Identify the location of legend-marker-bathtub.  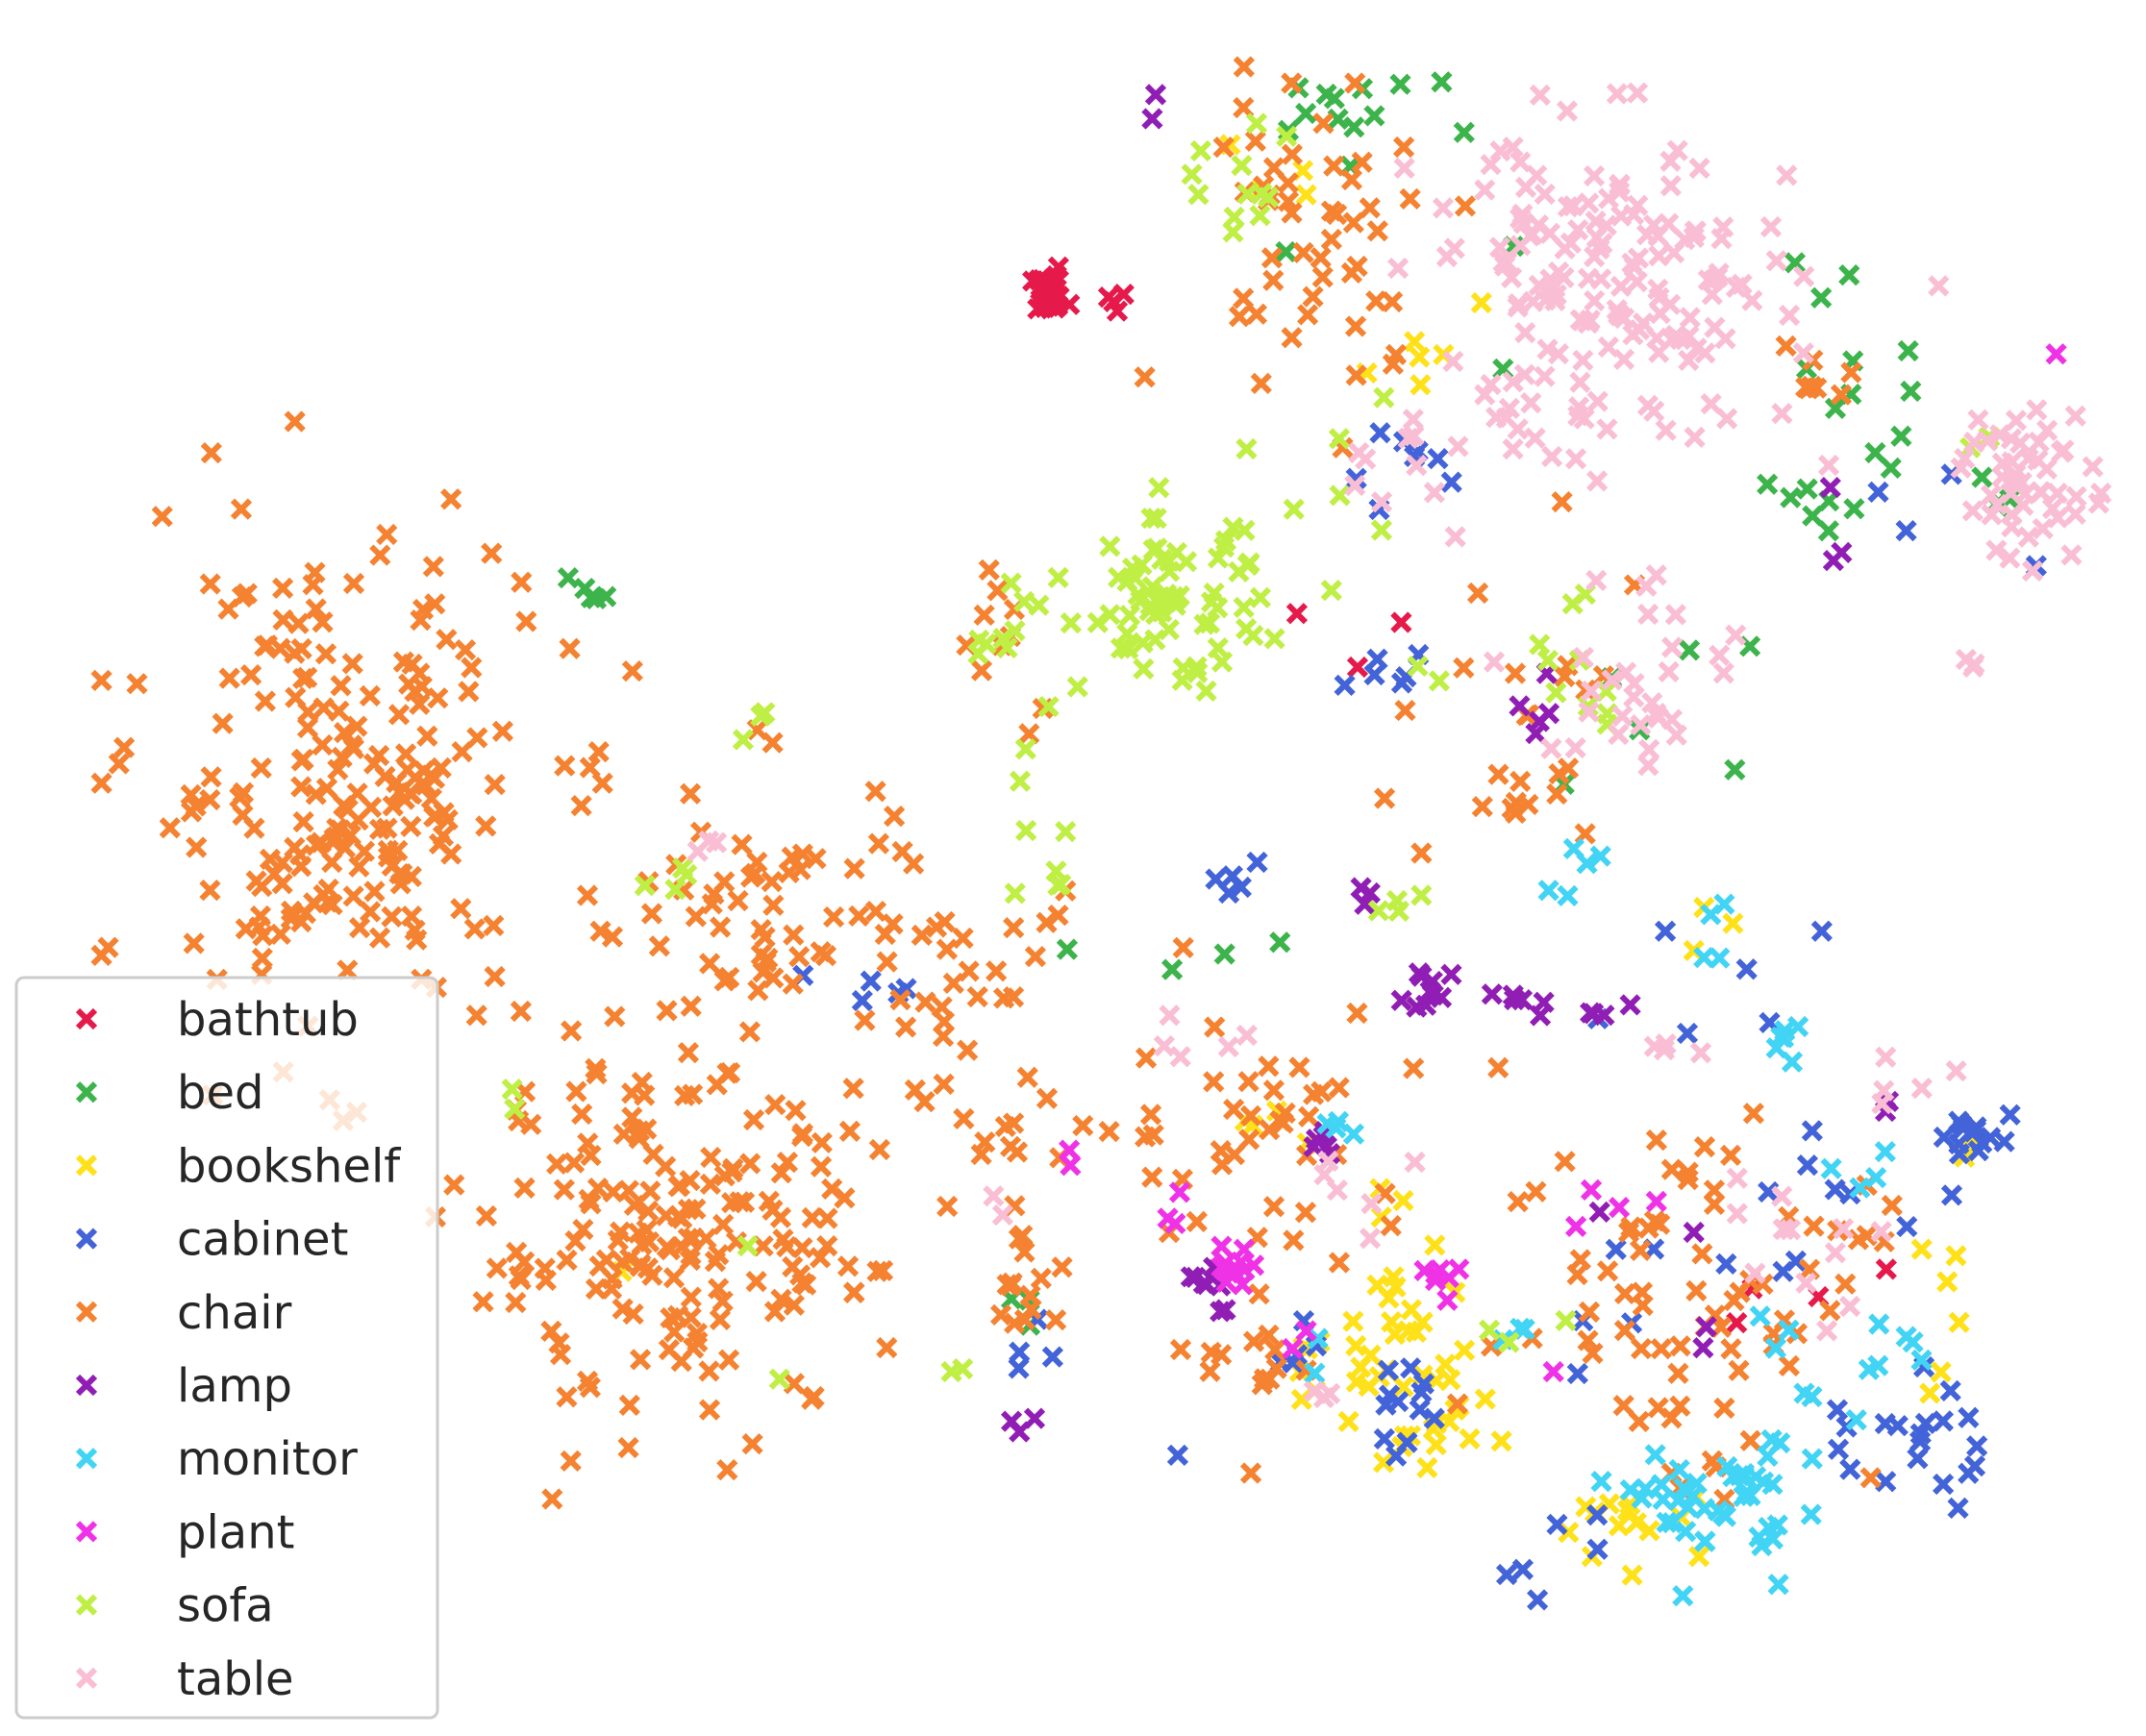
(86, 1019).